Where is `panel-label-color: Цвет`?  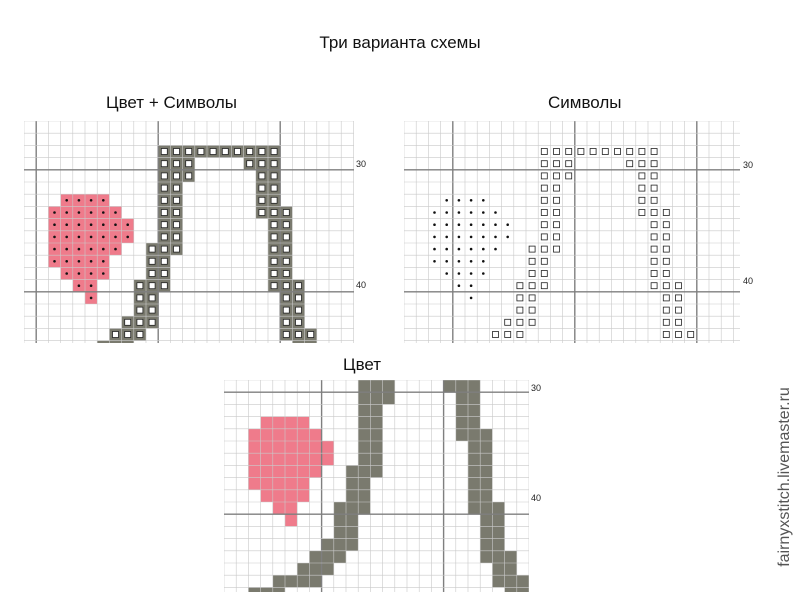 panel-label-color: Цвет is located at coordinates (362, 364).